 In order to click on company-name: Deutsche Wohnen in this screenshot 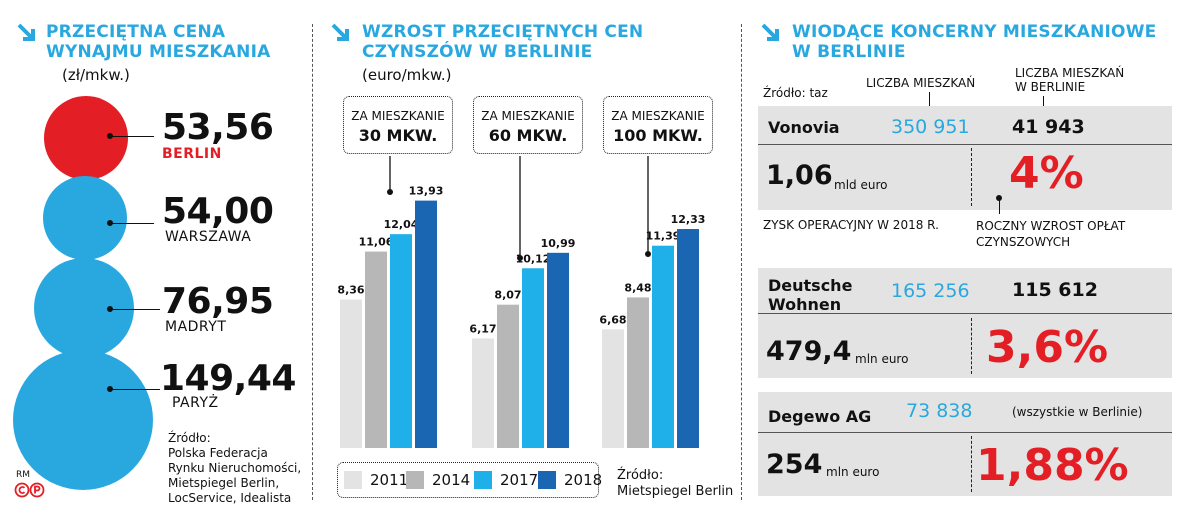, I will do `click(810, 295)`.